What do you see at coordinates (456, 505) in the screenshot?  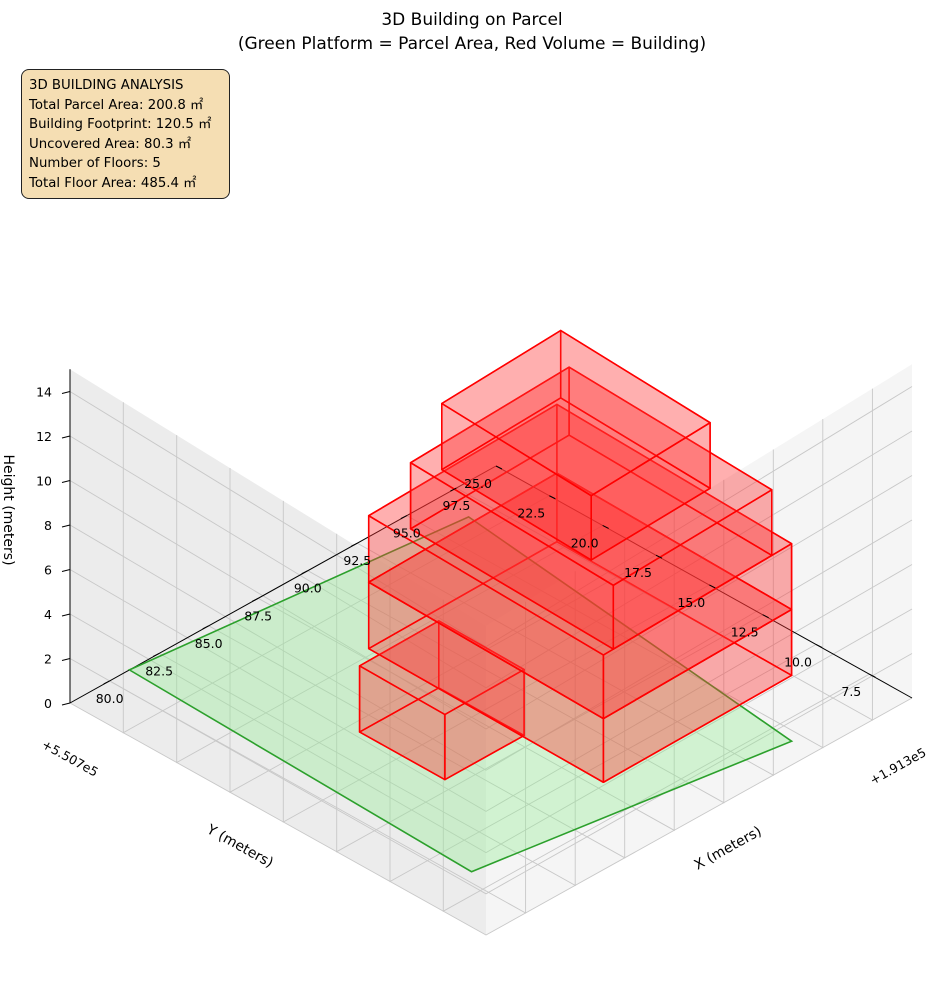 I see `x-tick-label: 97.5` at bounding box center [456, 505].